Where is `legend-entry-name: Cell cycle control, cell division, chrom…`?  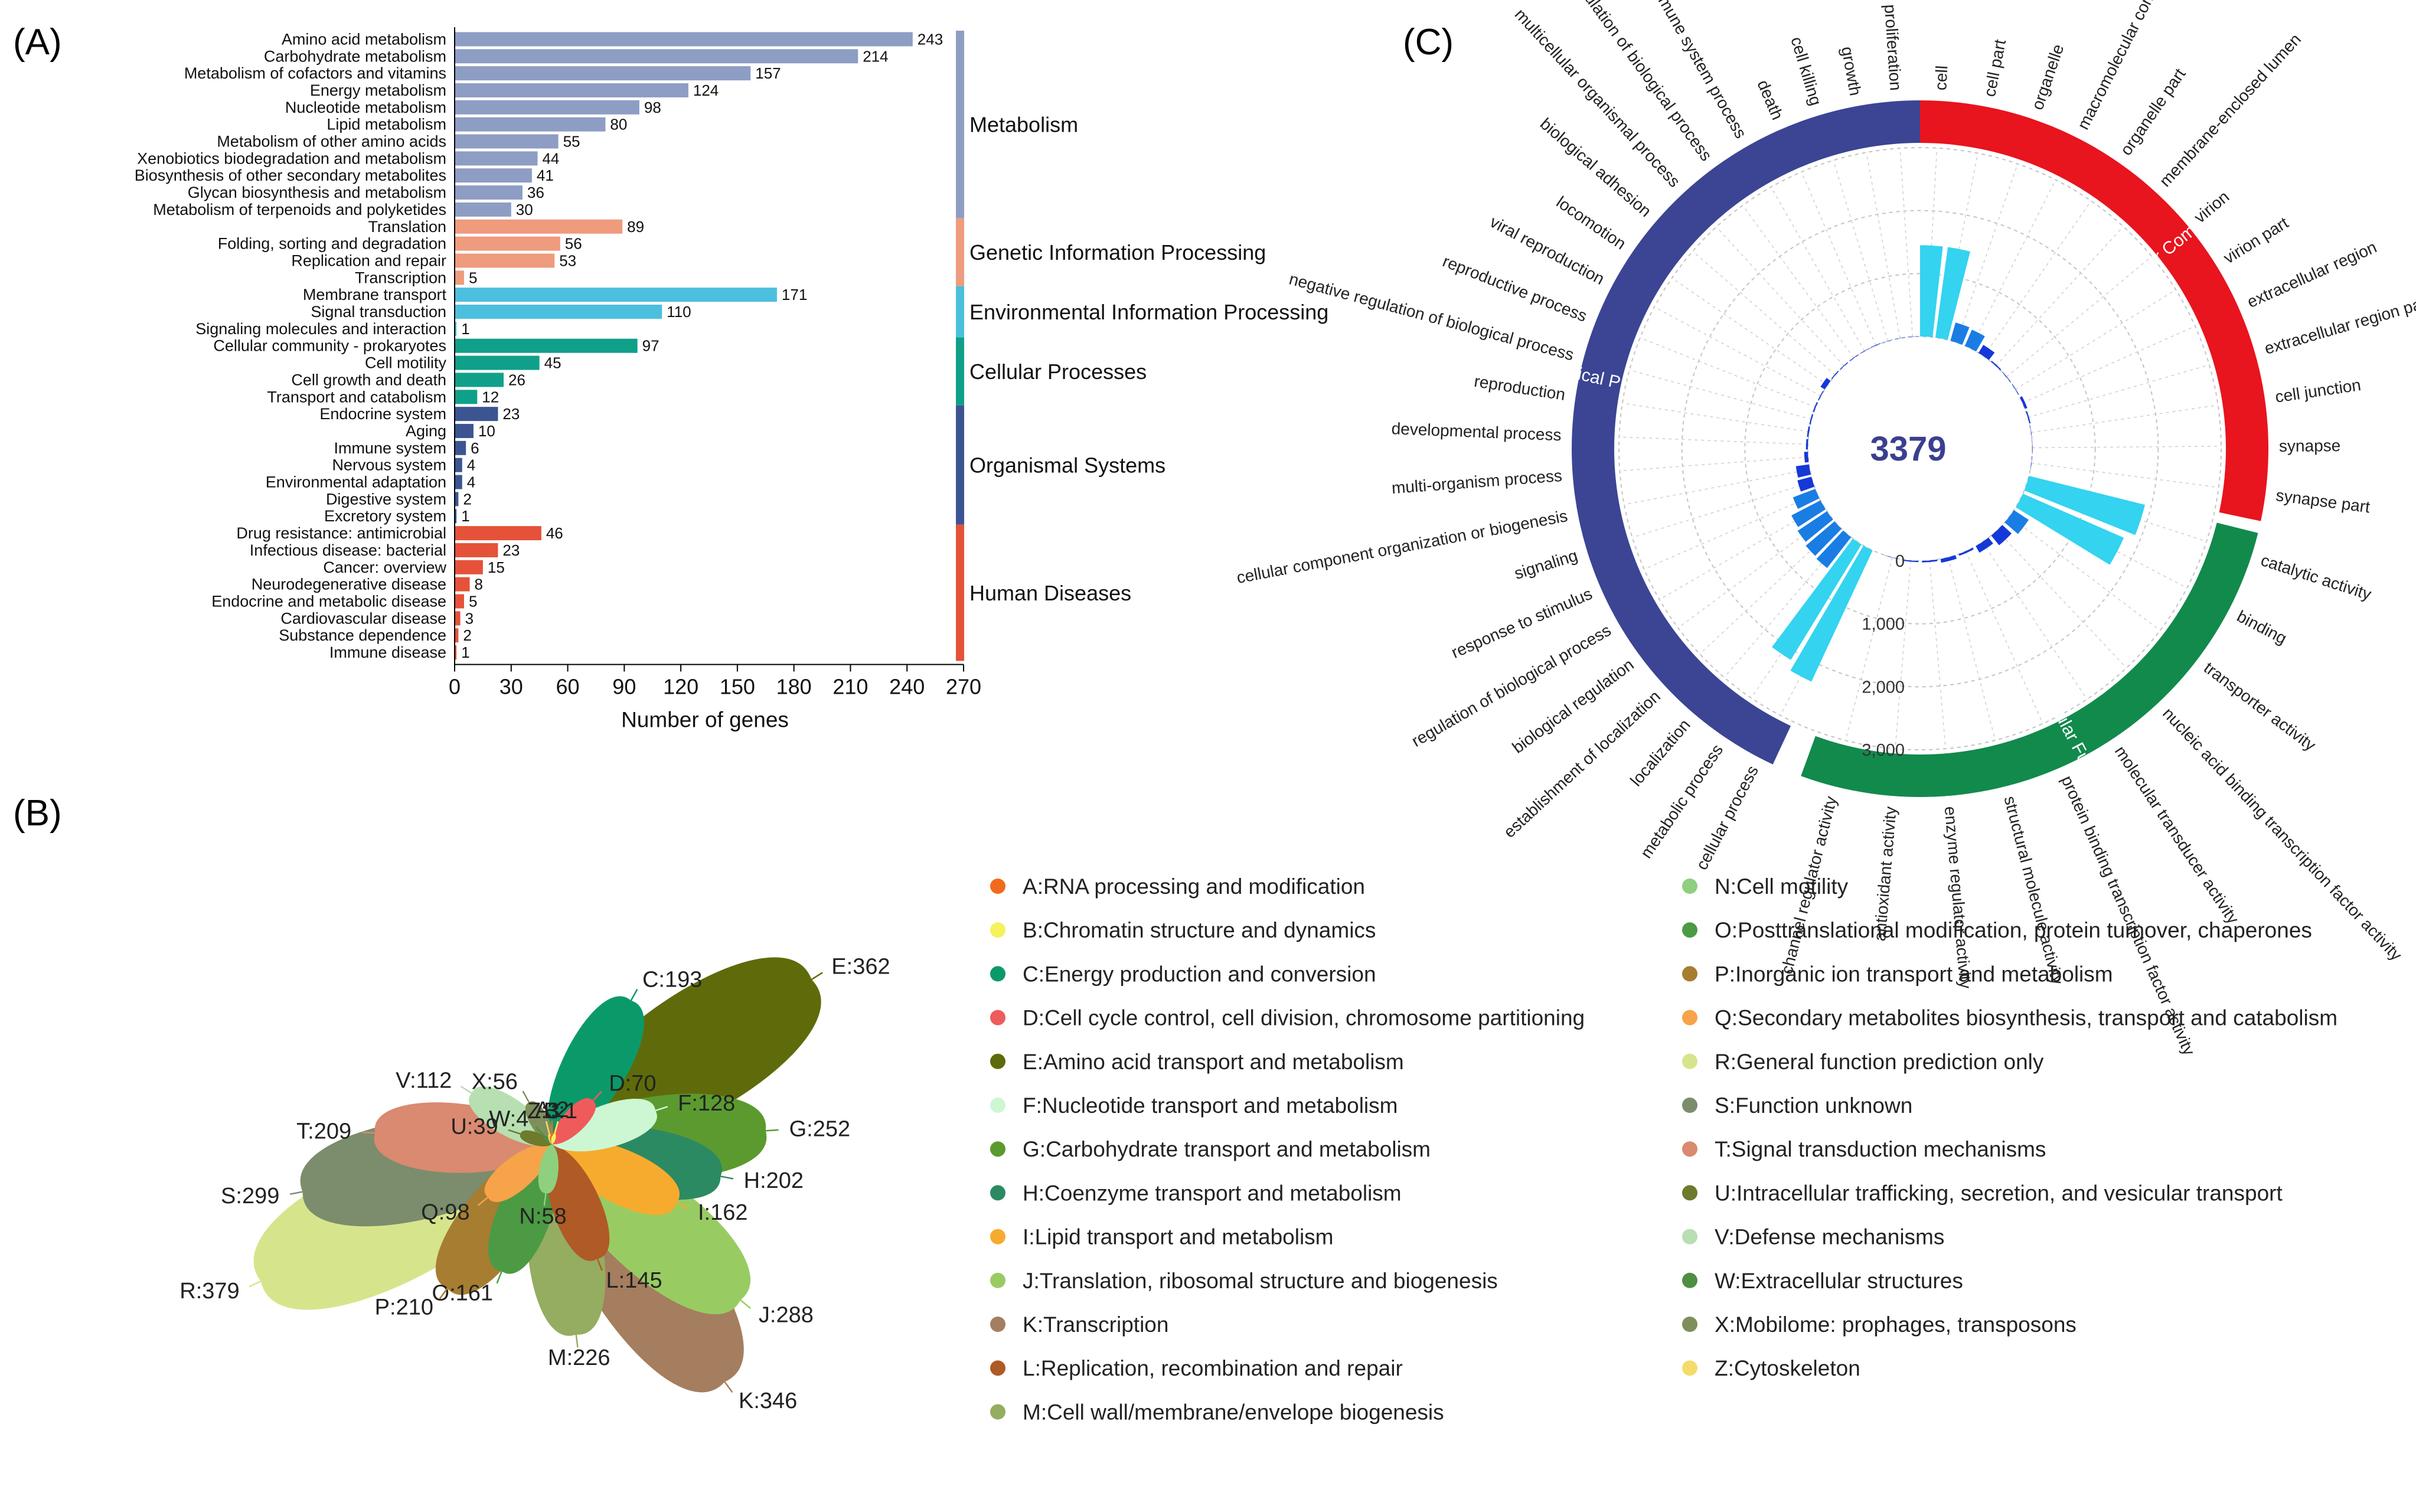
legend-entry-name: Cell cycle control, cell division, chrom… is located at coordinates (1314, 1018).